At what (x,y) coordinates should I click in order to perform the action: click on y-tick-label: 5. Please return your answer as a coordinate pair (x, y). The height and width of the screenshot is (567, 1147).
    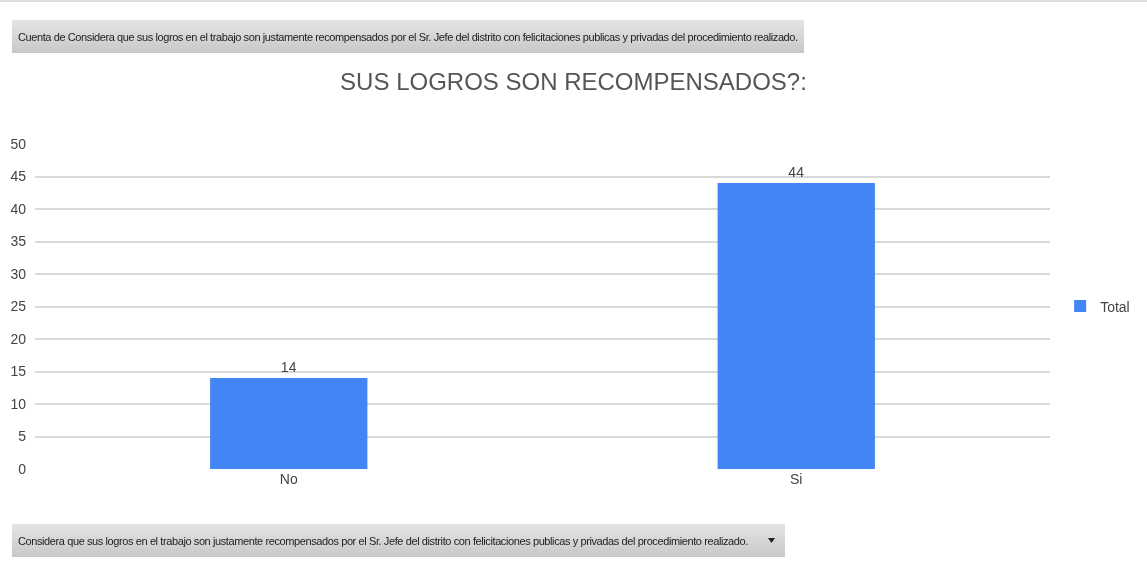
    Looking at the image, I should click on (22, 436).